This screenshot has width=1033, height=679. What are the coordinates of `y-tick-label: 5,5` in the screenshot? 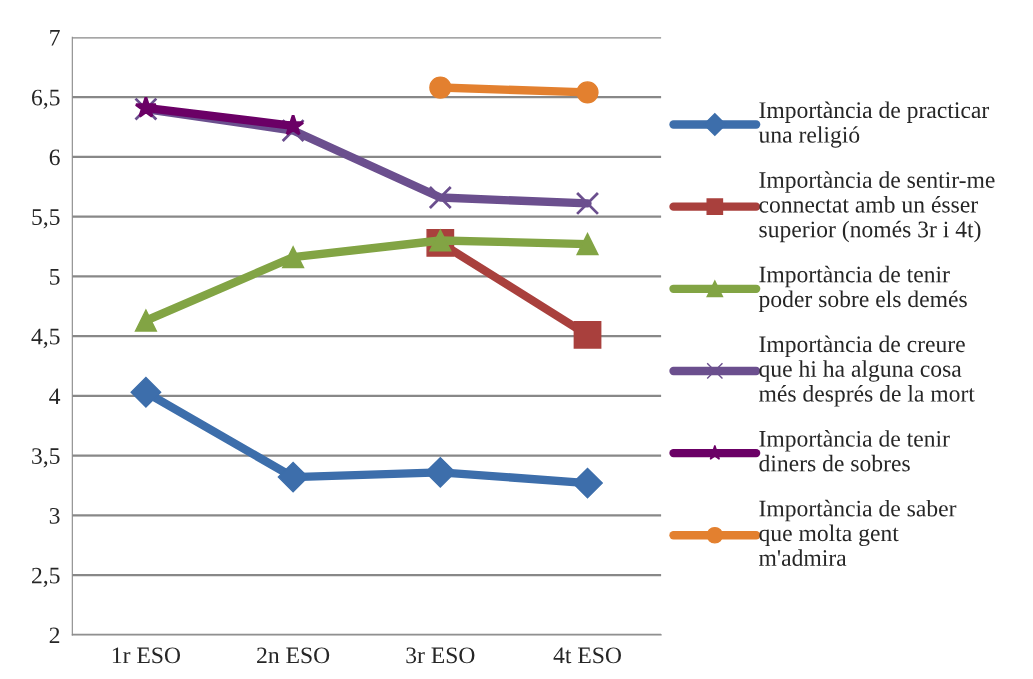 It's located at (46, 219).